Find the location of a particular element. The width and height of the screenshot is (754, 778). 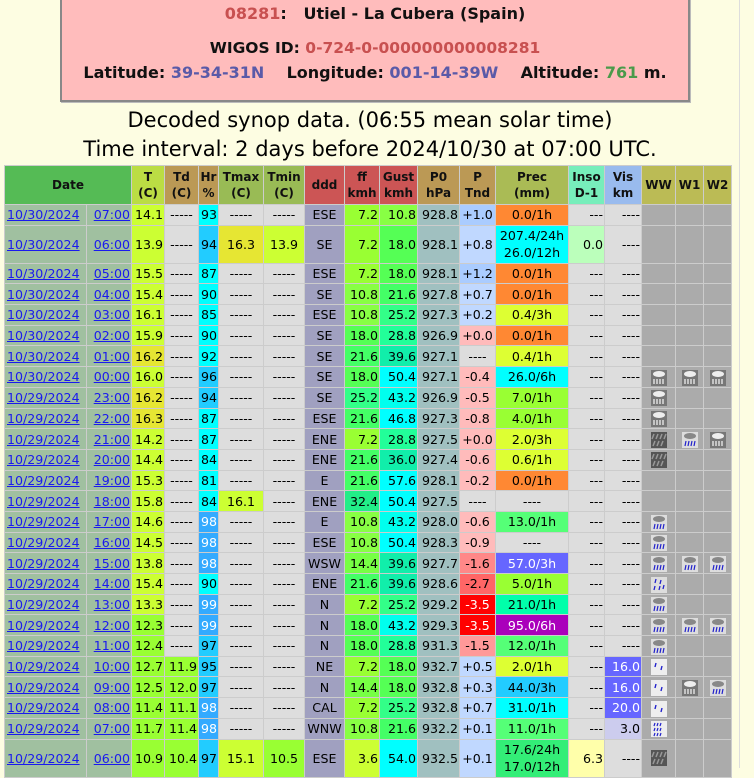

time-link: 15:00 is located at coordinates (111, 563).